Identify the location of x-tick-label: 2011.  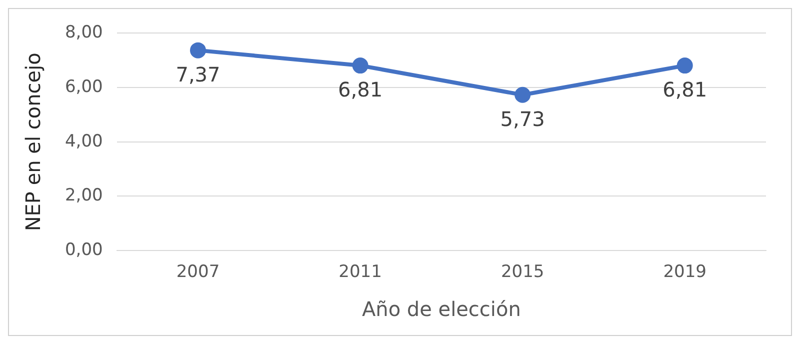
(360, 272).